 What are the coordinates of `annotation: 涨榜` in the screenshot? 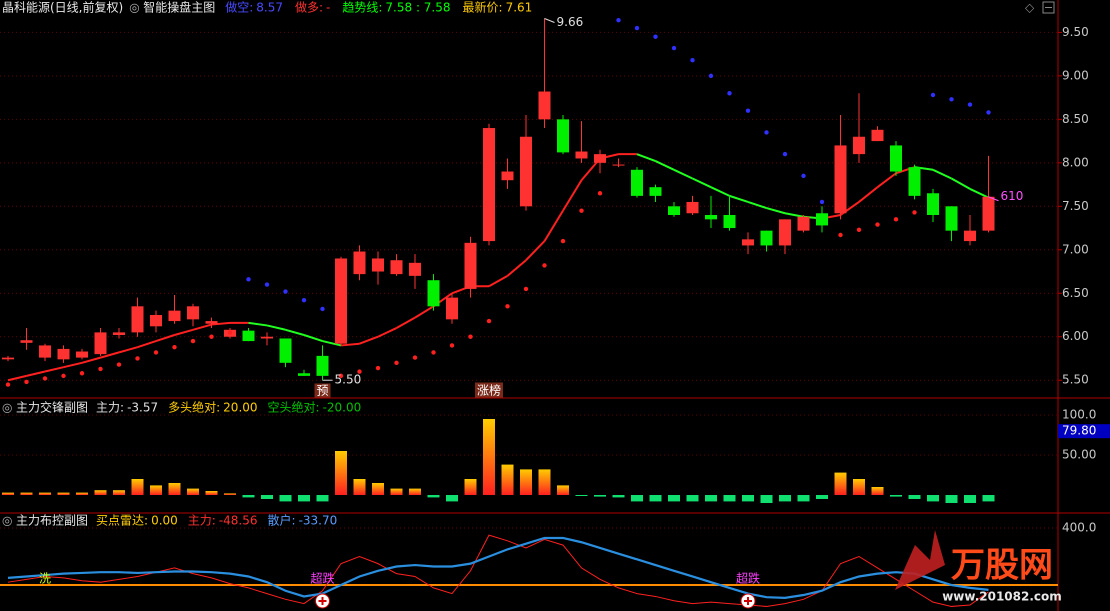 It's located at (489, 390).